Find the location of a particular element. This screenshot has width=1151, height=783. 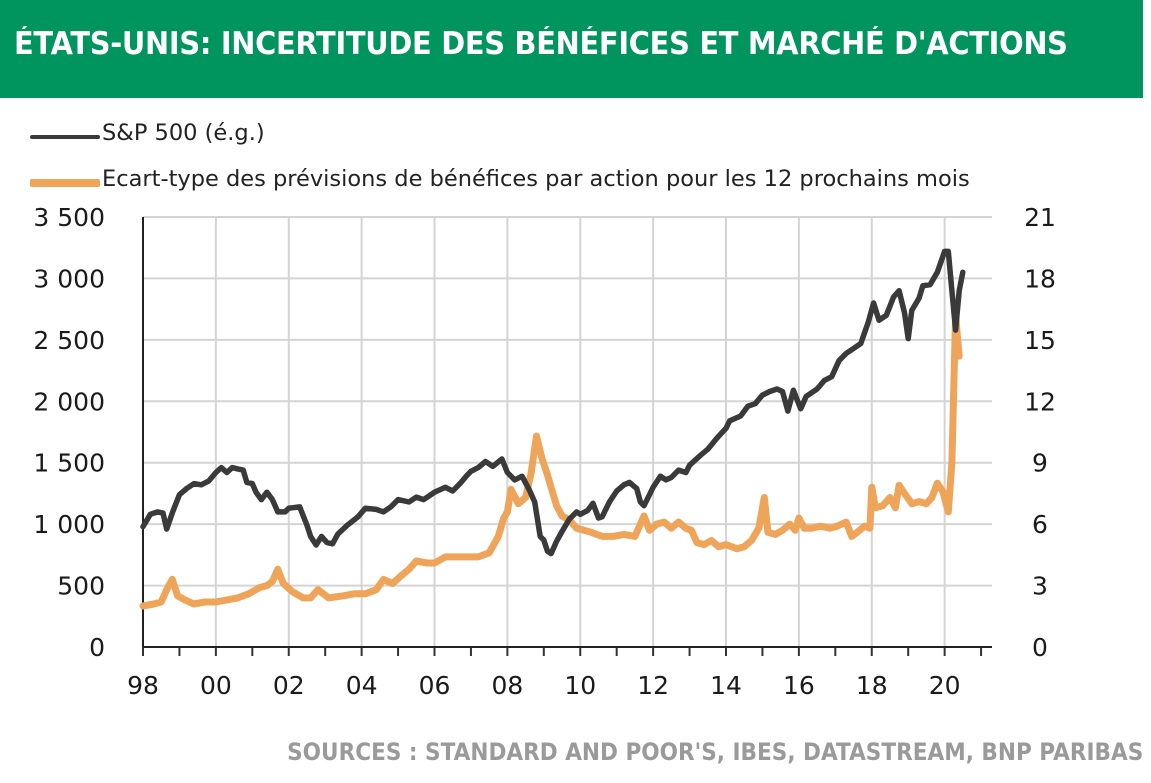

right-tick-label: 21 is located at coordinates (1040, 217).